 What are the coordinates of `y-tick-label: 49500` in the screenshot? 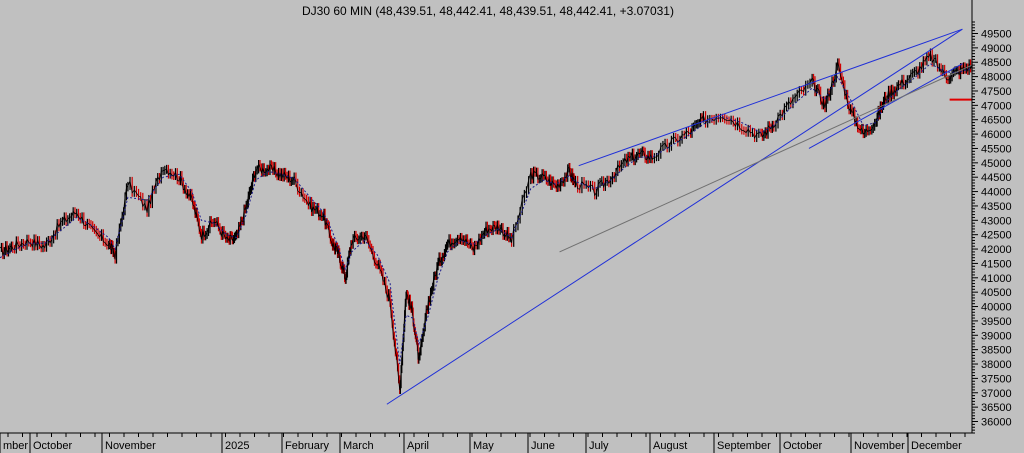 It's located at (996, 34).